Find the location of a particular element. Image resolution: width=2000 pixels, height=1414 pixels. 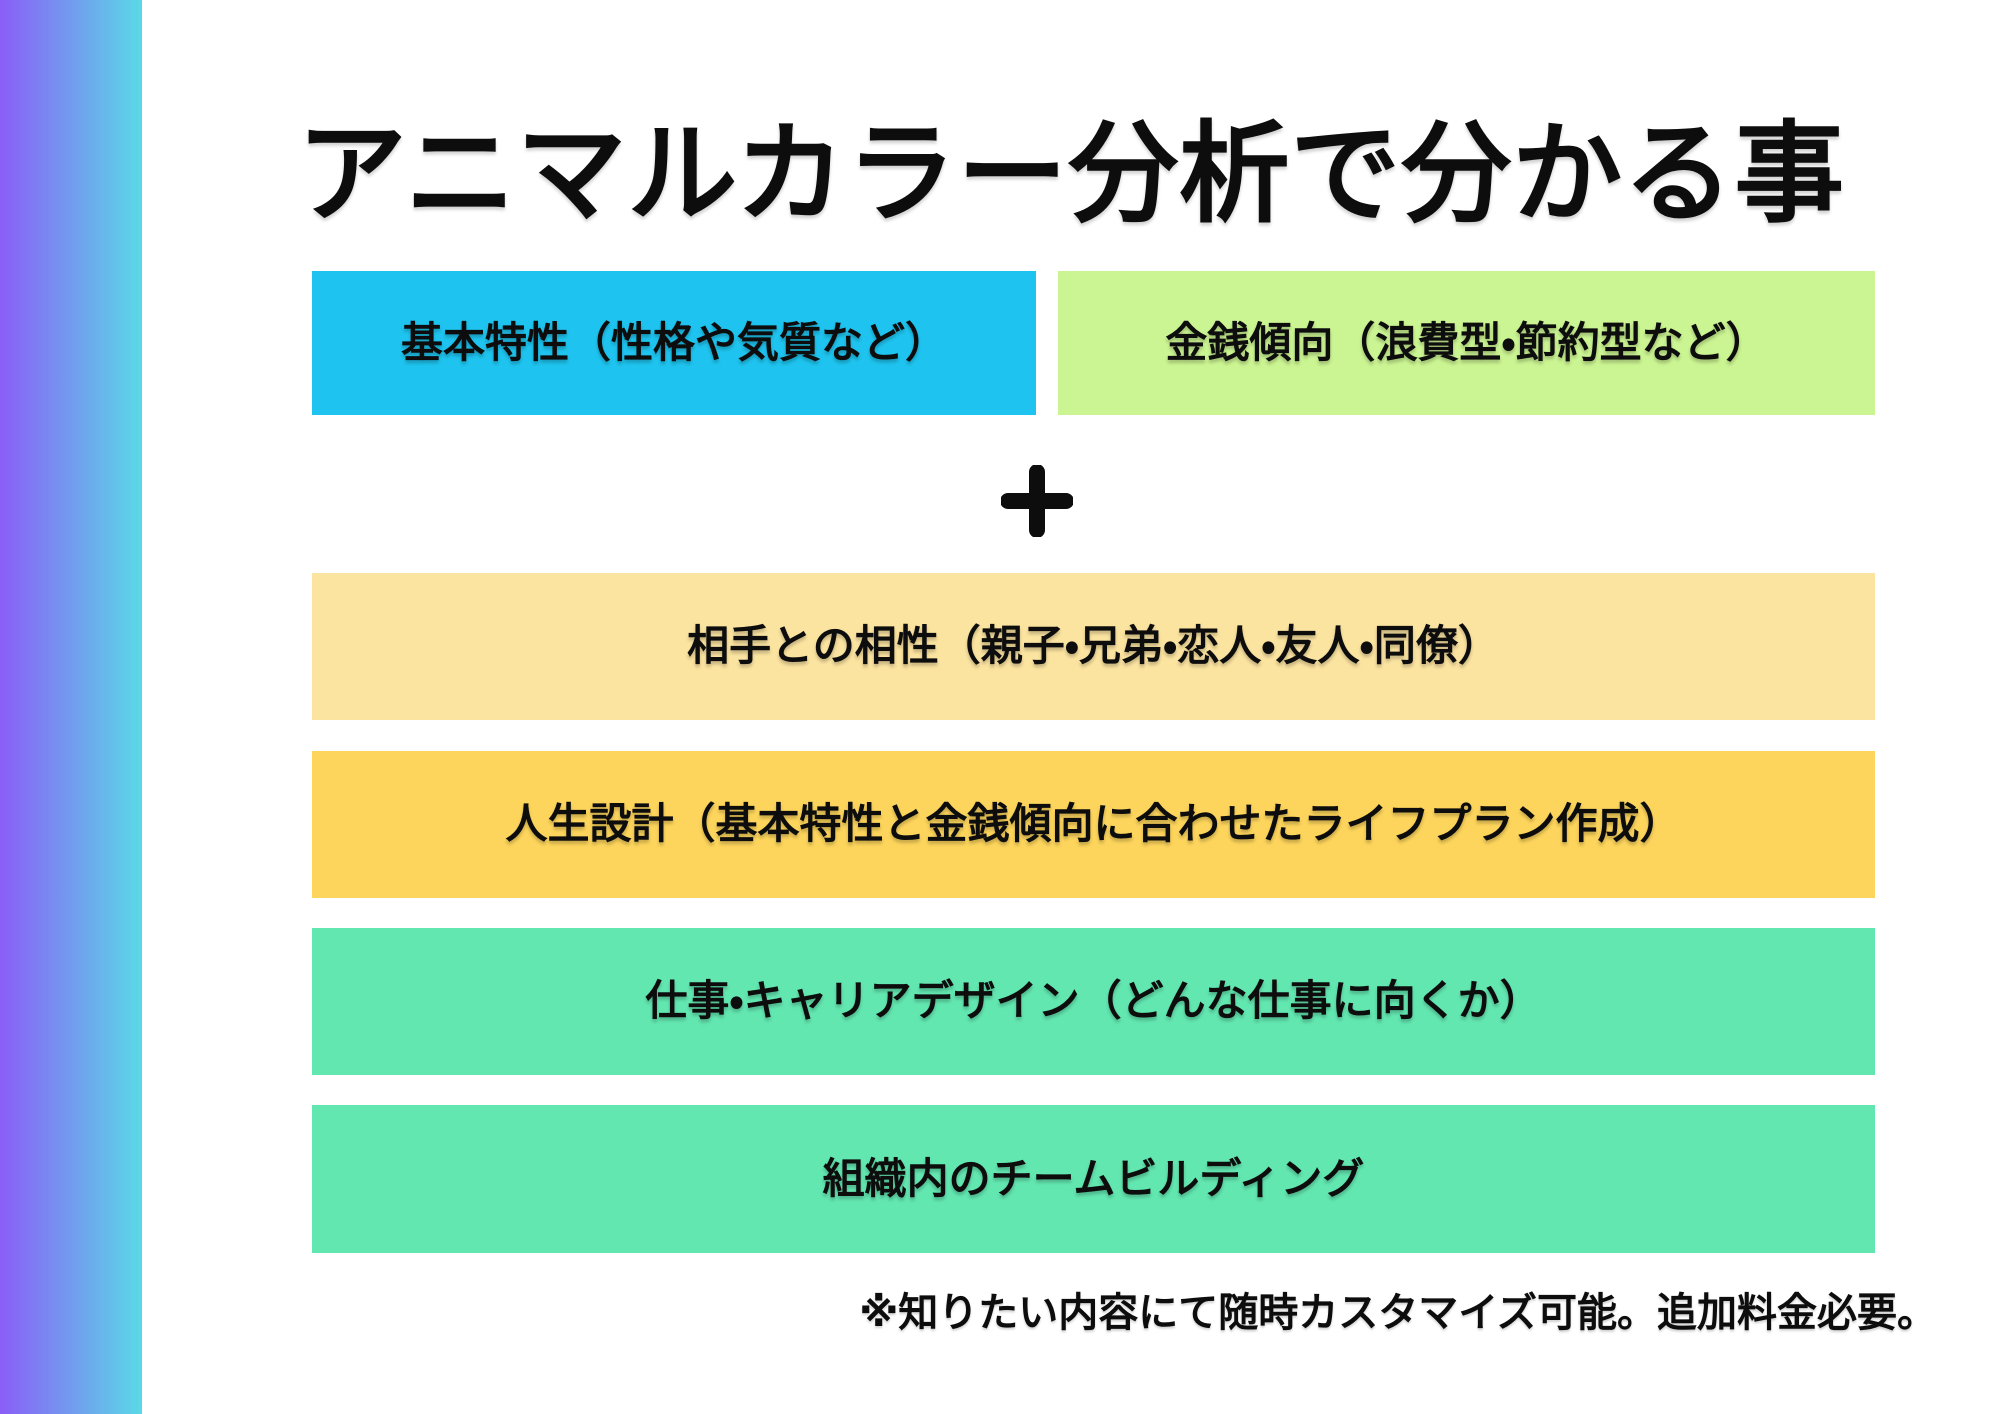

box-compatibility: 相手との相性（親子・兄弟・恋人・友人・同僚） is located at coordinates (1093, 646).